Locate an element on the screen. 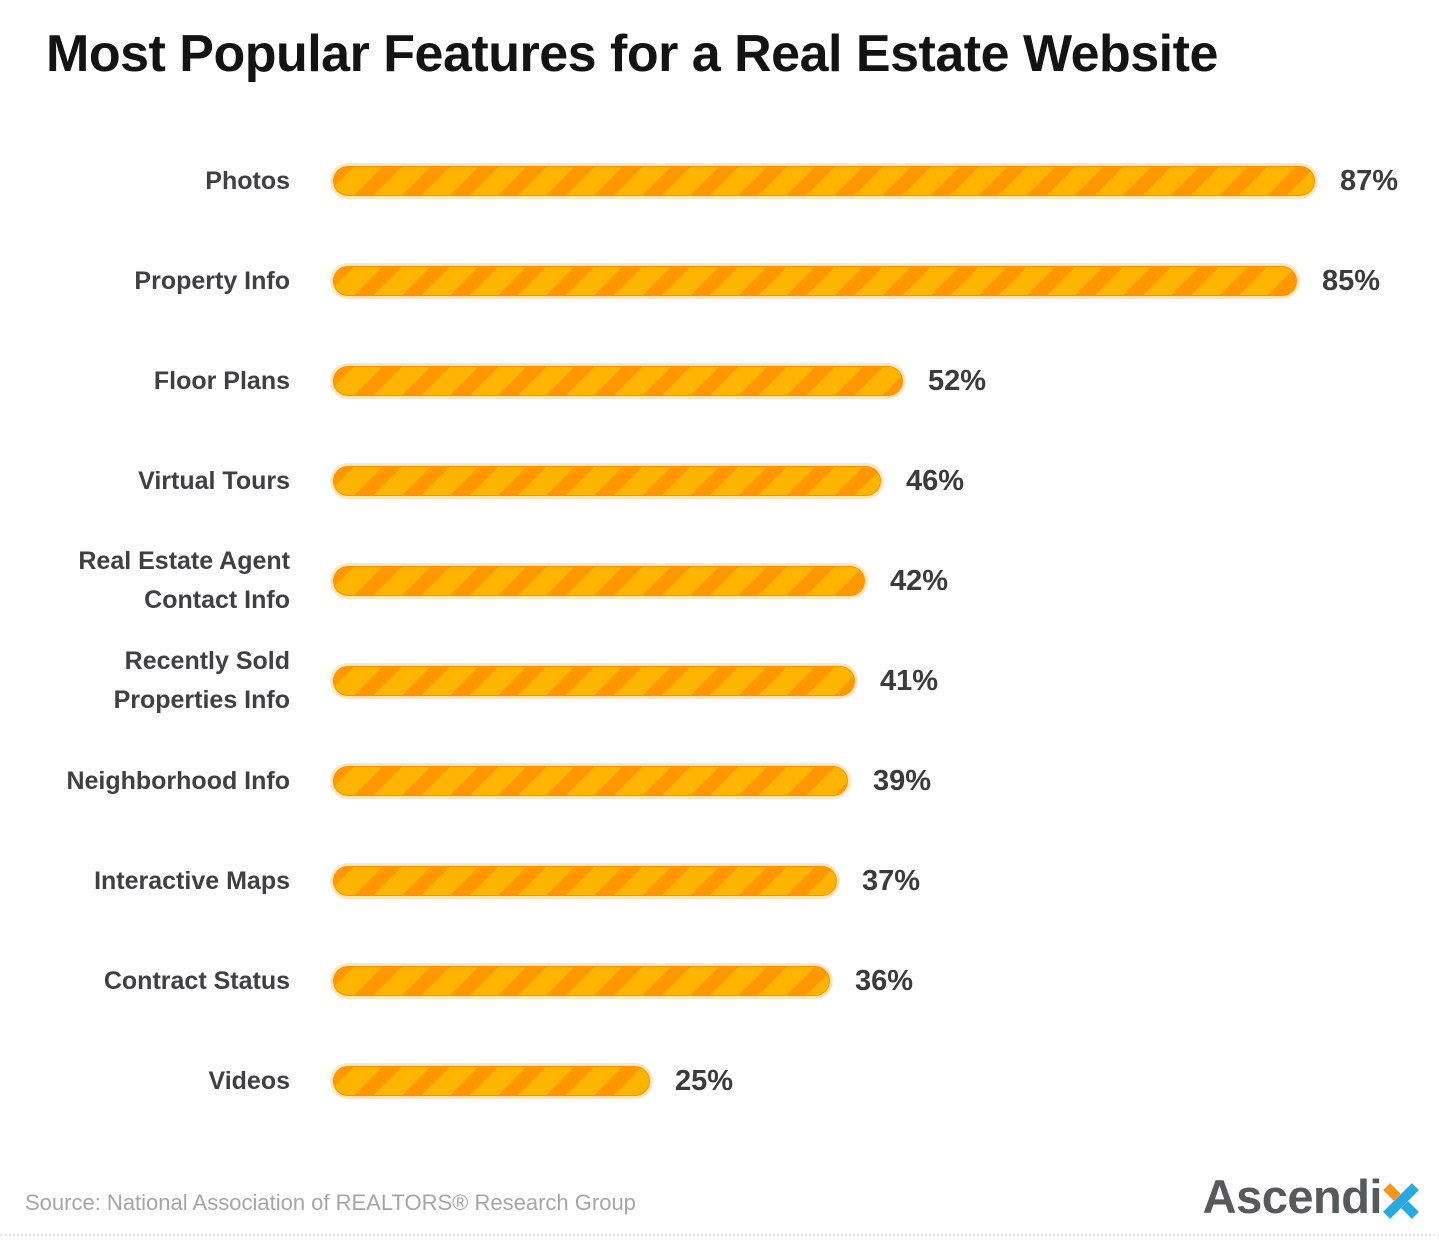 This screenshot has width=1439, height=1240. category-label: Contract Status is located at coordinates (196, 980).